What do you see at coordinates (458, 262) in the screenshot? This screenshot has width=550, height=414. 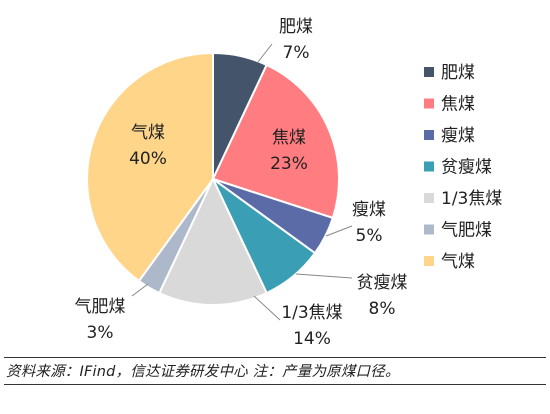 I see `legend-label: 气煤` at bounding box center [458, 262].